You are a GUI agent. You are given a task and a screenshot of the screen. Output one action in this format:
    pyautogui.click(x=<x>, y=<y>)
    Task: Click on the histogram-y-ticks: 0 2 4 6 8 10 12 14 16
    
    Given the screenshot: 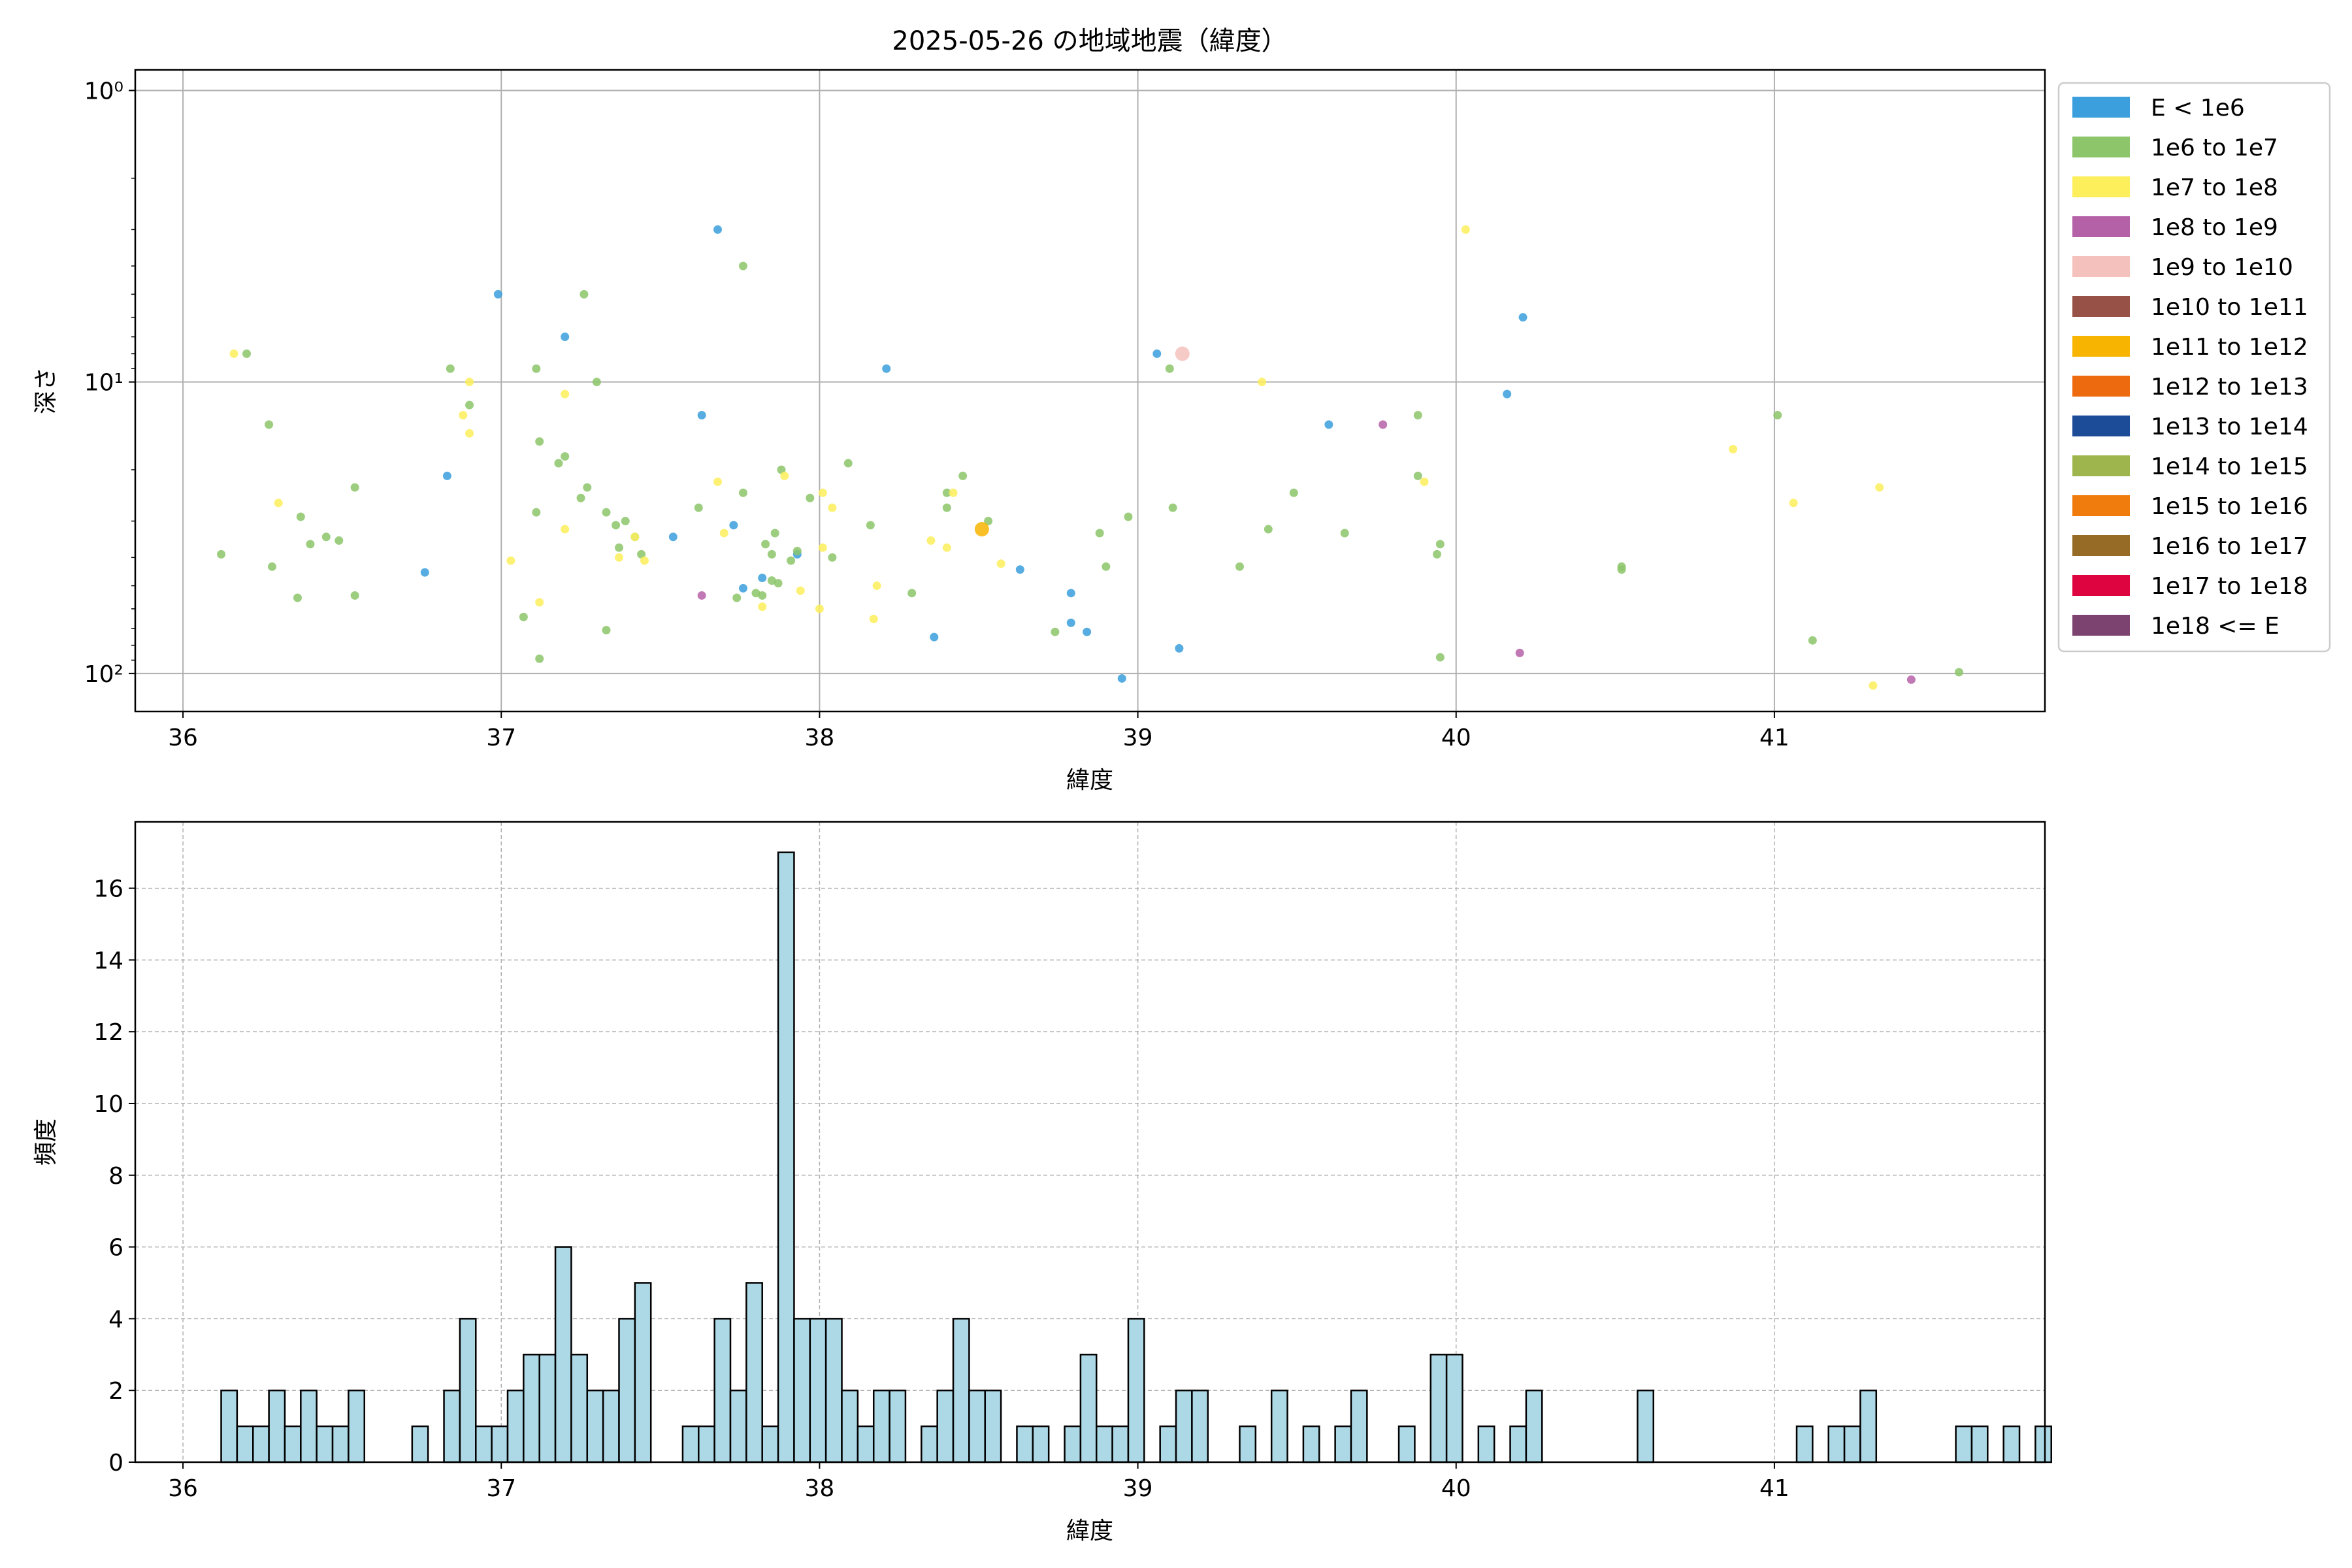 What is the action you would take?
    pyautogui.click(x=114, y=1176)
    